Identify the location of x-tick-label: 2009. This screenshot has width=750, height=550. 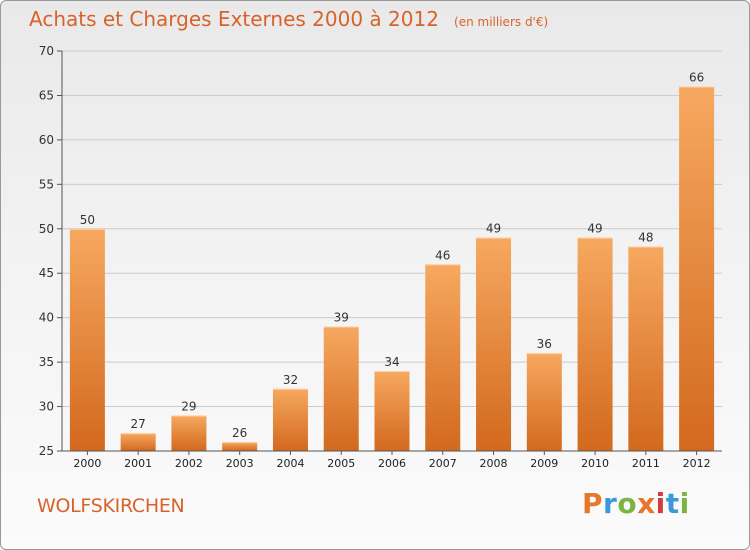
(544, 463).